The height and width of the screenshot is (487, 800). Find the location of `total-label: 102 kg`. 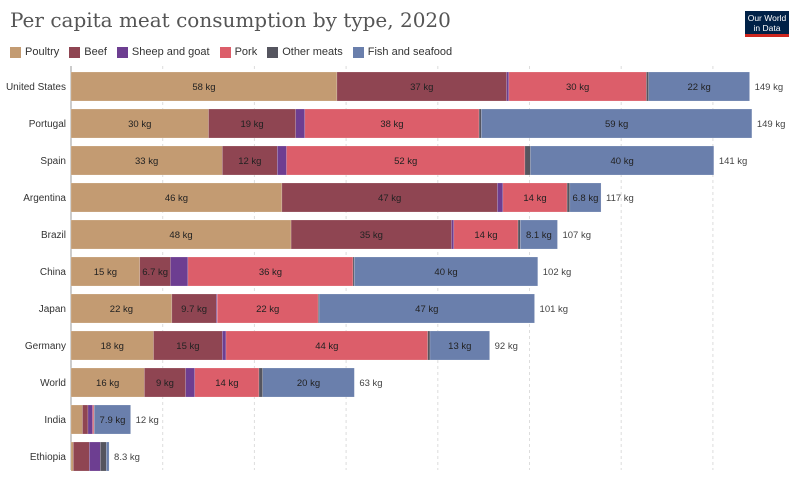

total-label: 102 kg is located at coordinates (557, 272).